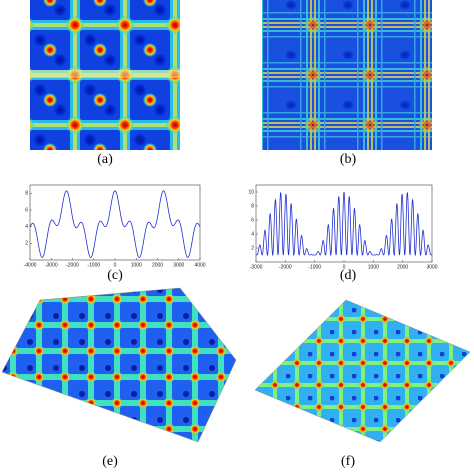  What do you see at coordinates (105, 159) in the screenshot?
I see `panel-label: (a)` at bounding box center [105, 159].